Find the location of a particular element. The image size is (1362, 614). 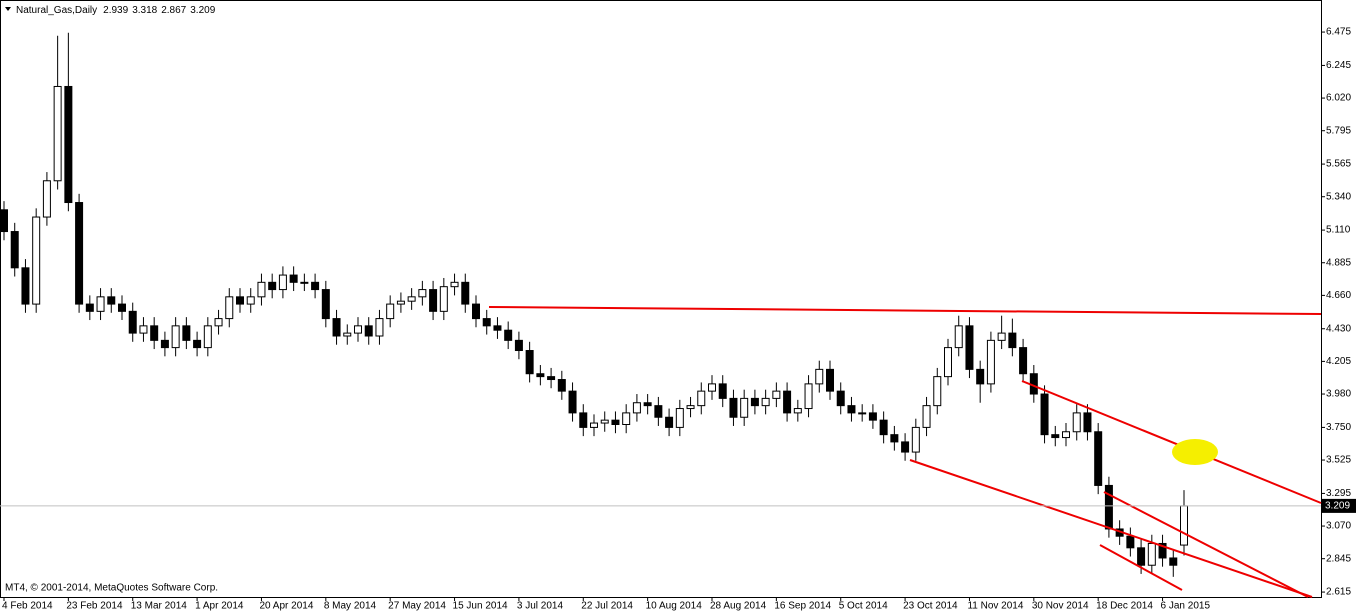

y-tick-label: 3.070 is located at coordinates (1338, 526).